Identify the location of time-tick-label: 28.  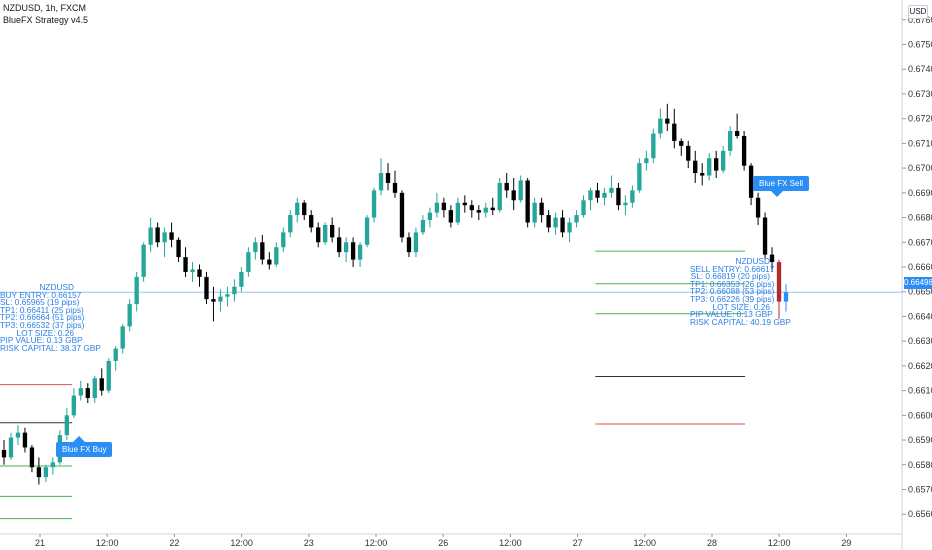
(712, 543).